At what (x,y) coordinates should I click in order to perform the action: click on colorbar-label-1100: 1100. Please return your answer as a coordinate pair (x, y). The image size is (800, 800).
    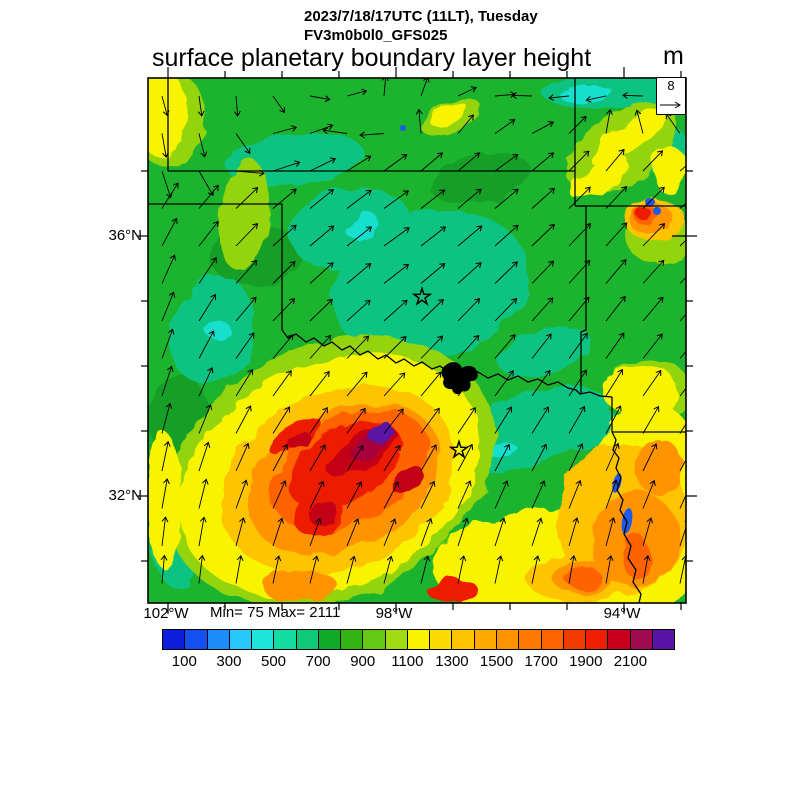
    Looking at the image, I should click on (407, 661).